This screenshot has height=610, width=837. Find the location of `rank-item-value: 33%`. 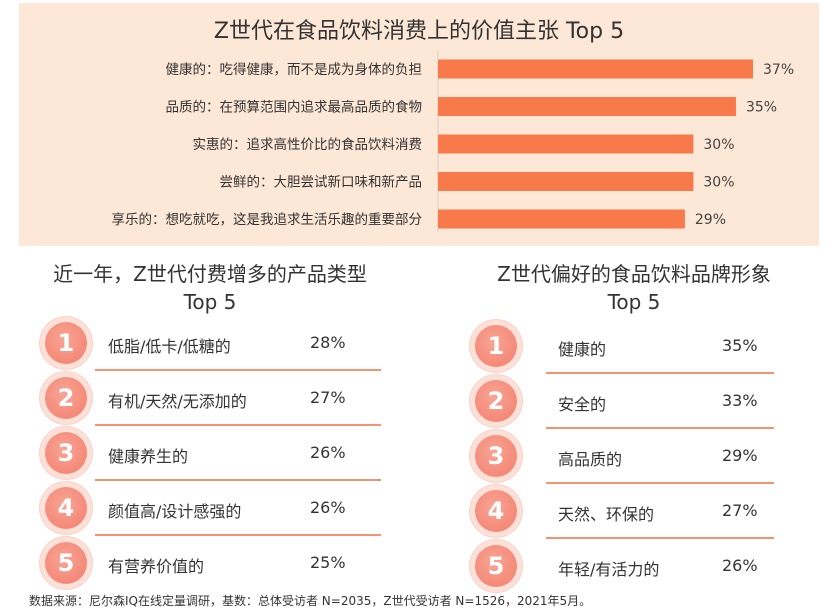

rank-item-value: 33% is located at coordinates (740, 400).